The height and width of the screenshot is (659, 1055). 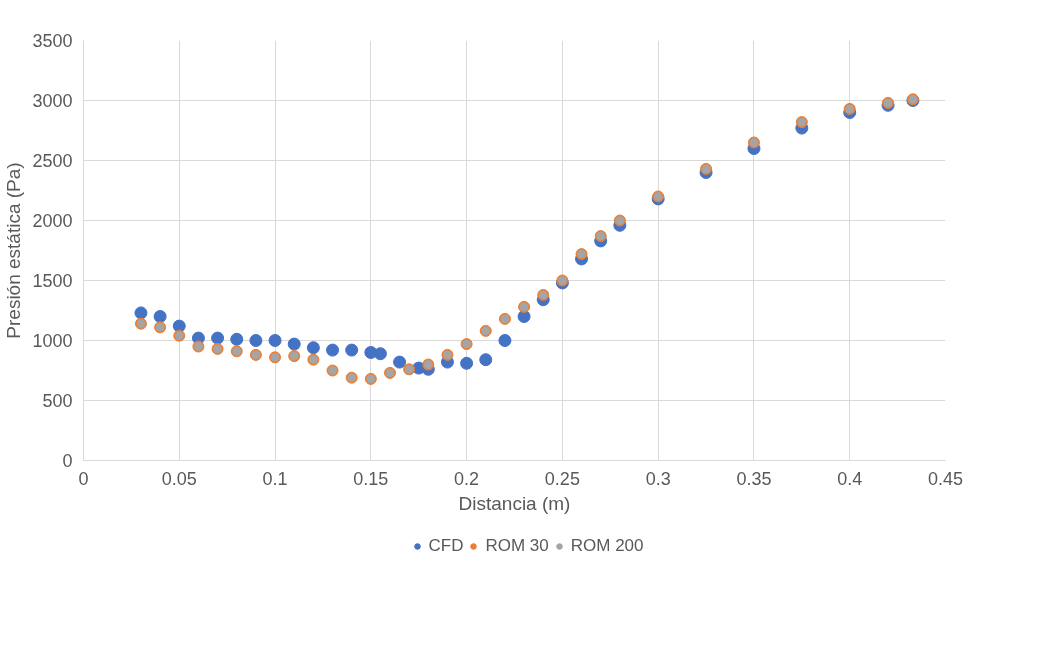 What do you see at coordinates (945, 478) in the screenshot?
I see `x-tick-label: 0.45` at bounding box center [945, 478].